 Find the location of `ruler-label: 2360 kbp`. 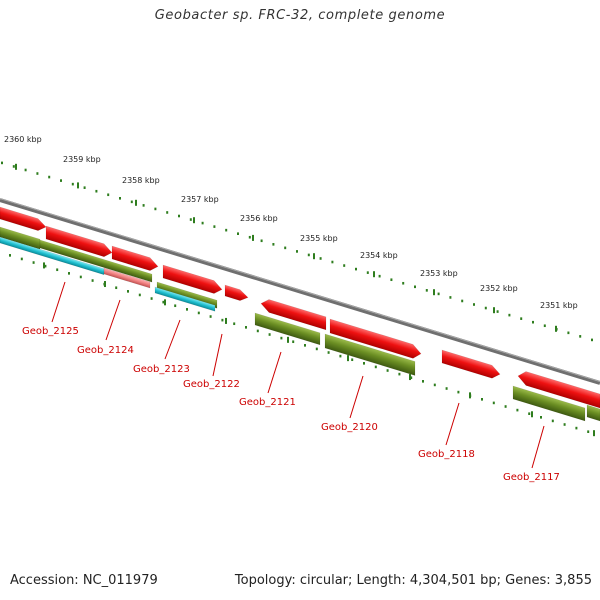

ruler-label: 2360 kbp is located at coordinates (23, 139).